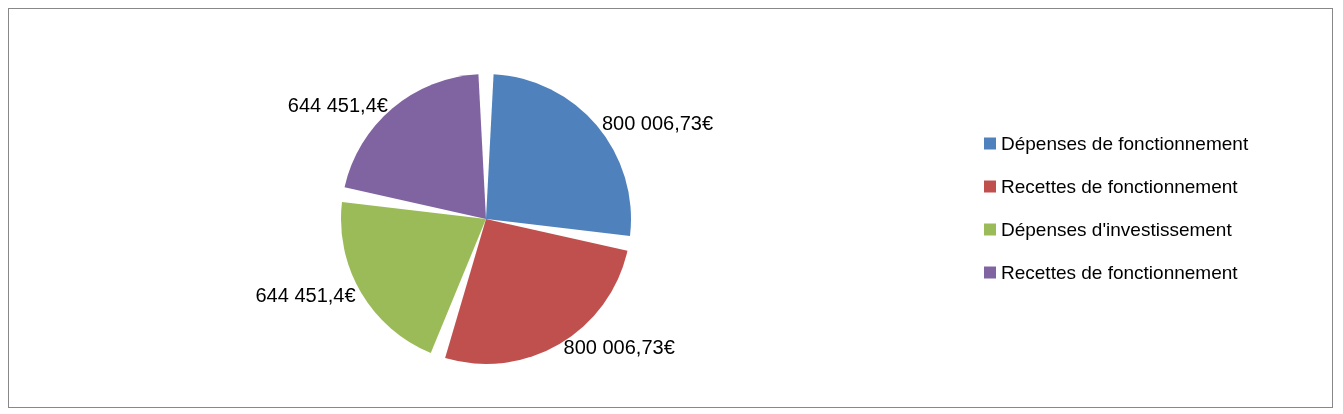 The height and width of the screenshot is (414, 1343). Describe the element at coordinates (1125, 143) in the screenshot. I see `legend-label: Dépenses de fonctionnement` at that location.